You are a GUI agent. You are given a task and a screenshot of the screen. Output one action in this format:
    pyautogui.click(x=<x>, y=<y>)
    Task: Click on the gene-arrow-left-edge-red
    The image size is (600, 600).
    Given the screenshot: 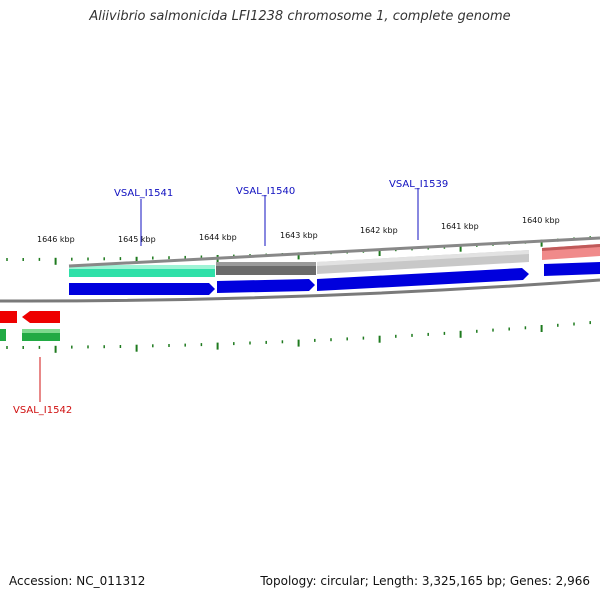 What is the action you would take?
    pyautogui.click(x=8, y=317)
    